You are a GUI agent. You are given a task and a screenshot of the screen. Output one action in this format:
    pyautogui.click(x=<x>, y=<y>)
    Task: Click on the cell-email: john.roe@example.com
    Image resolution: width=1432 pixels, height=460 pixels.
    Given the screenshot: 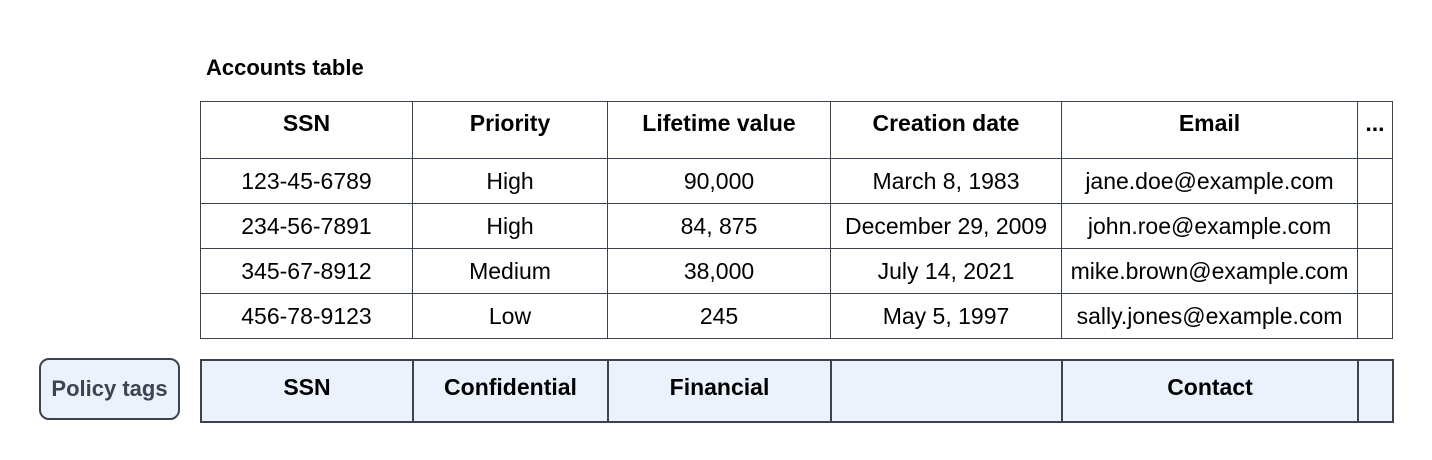 What is the action you would take?
    pyautogui.click(x=1209, y=226)
    